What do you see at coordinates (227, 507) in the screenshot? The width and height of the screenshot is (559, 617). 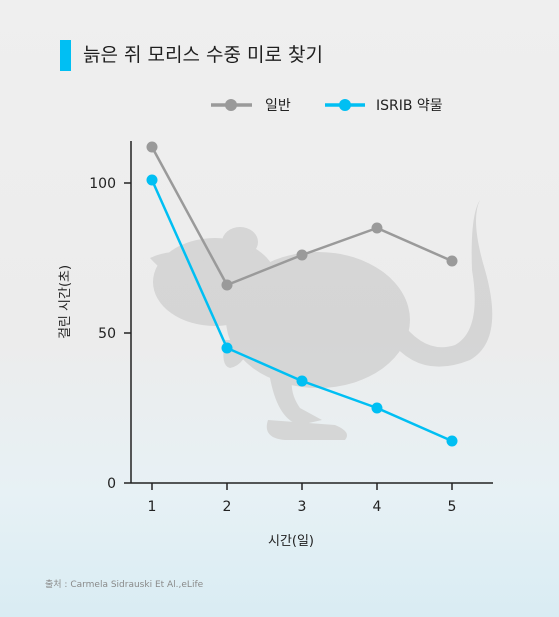 I see `x-tick-label: 2` at bounding box center [227, 507].